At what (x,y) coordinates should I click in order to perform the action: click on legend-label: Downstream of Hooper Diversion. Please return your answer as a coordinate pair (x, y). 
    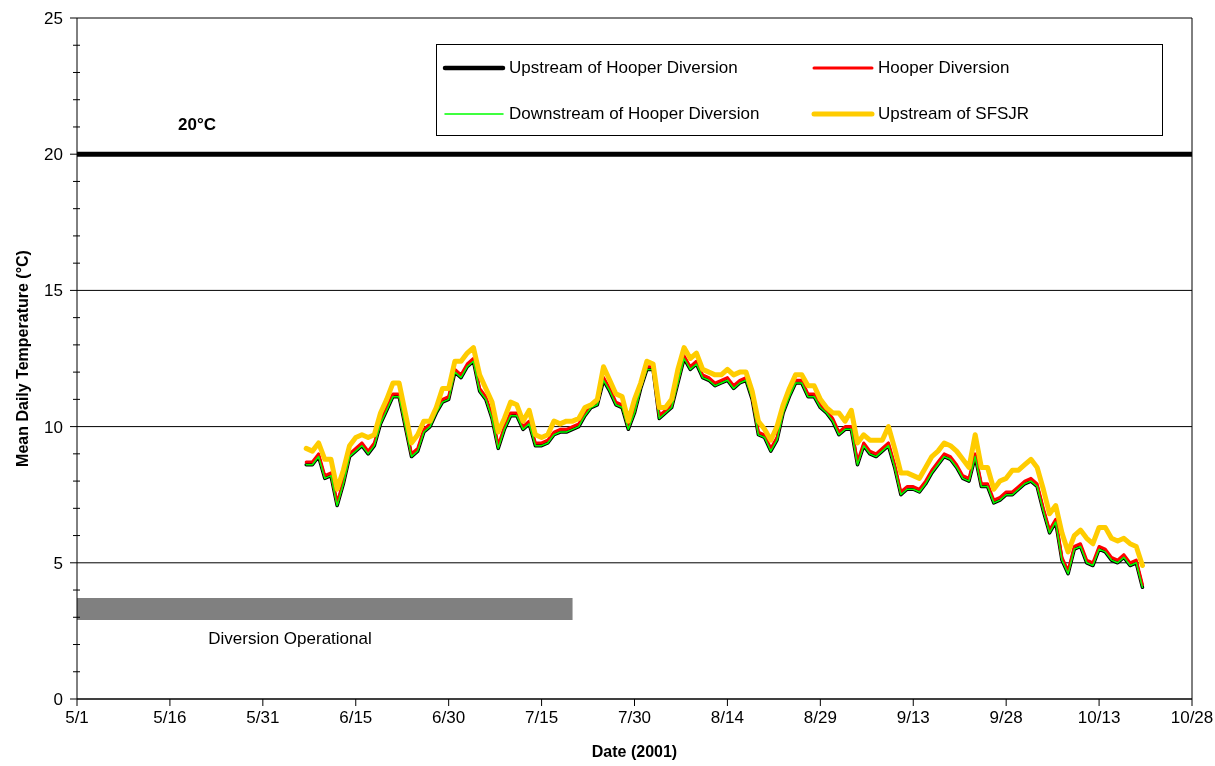
    Looking at the image, I should click on (634, 114).